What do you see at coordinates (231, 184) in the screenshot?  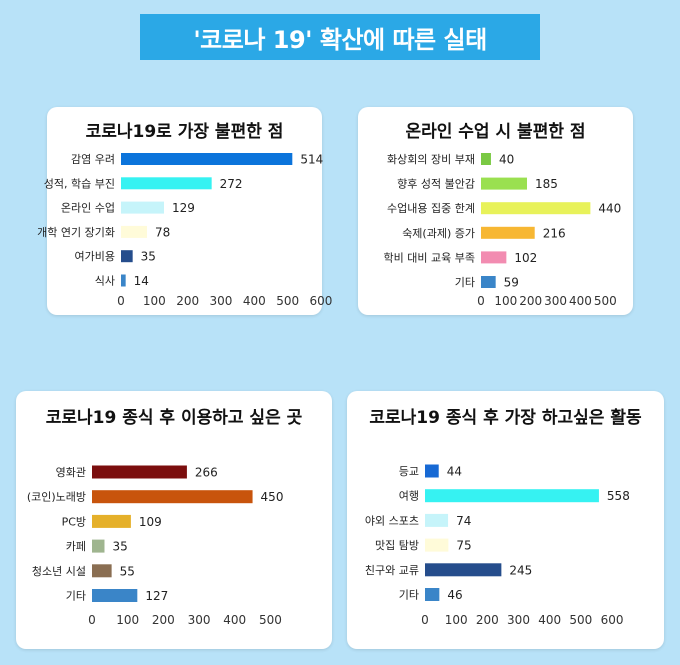 I see `bar-value-label: 272` at bounding box center [231, 184].